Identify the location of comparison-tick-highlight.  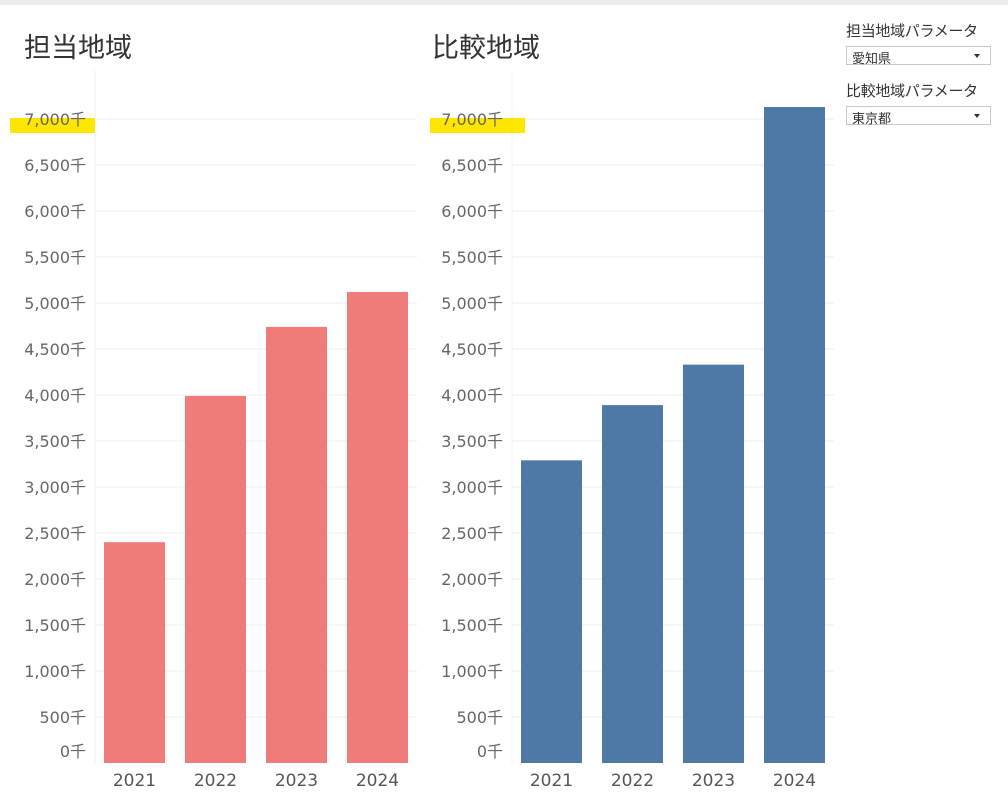
(477, 125).